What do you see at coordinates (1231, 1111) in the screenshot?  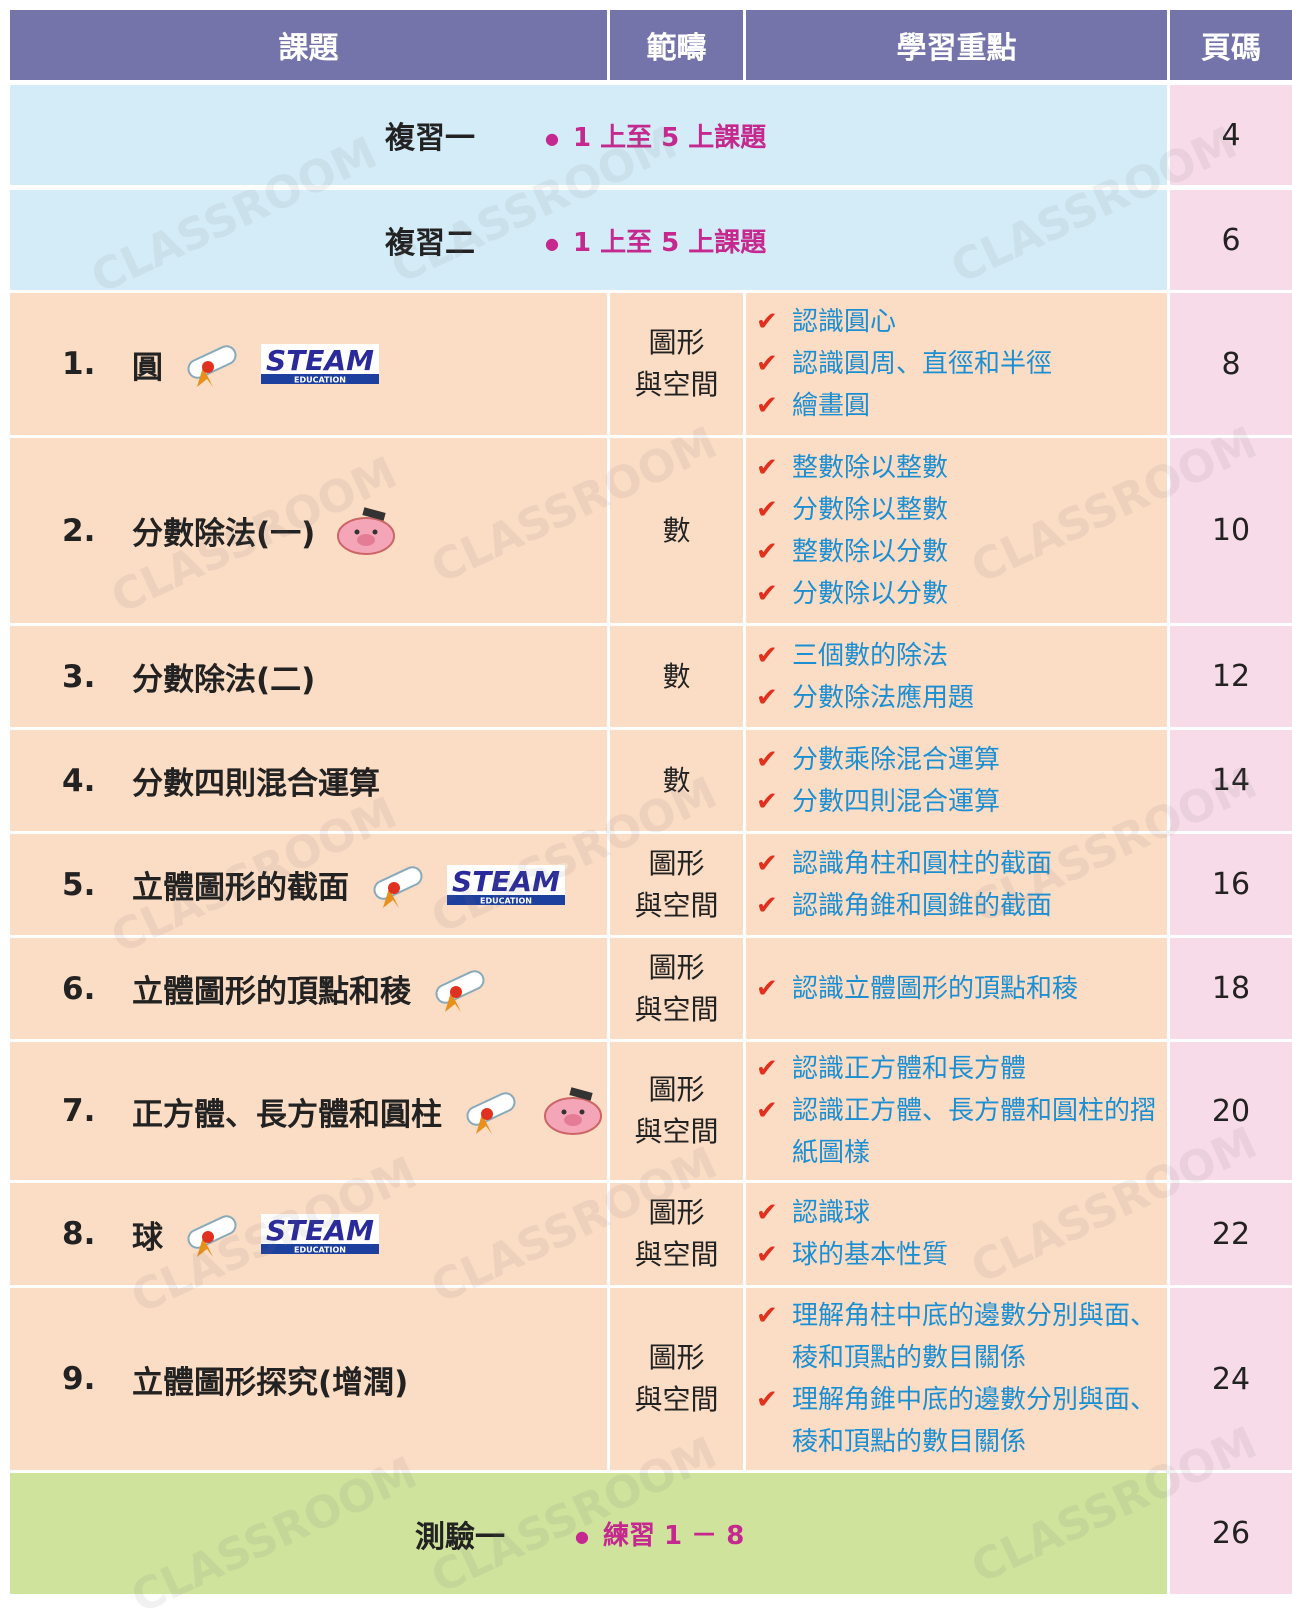 I see `page-number: 20` at bounding box center [1231, 1111].